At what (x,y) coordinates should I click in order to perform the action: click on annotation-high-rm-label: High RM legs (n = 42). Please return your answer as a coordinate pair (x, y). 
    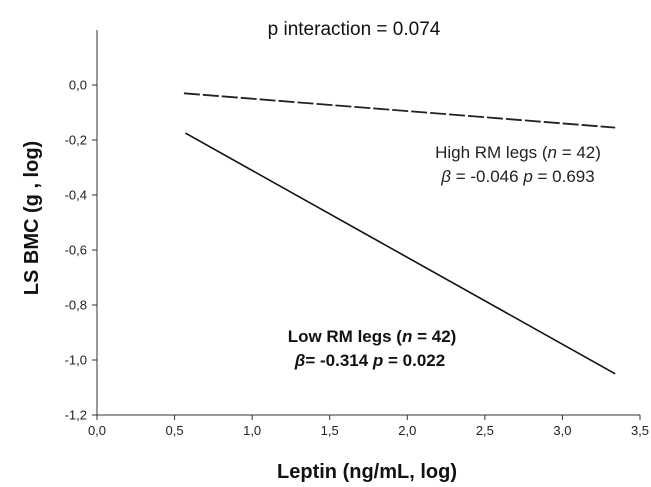
    Looking at the image, I should click on (518, 152).